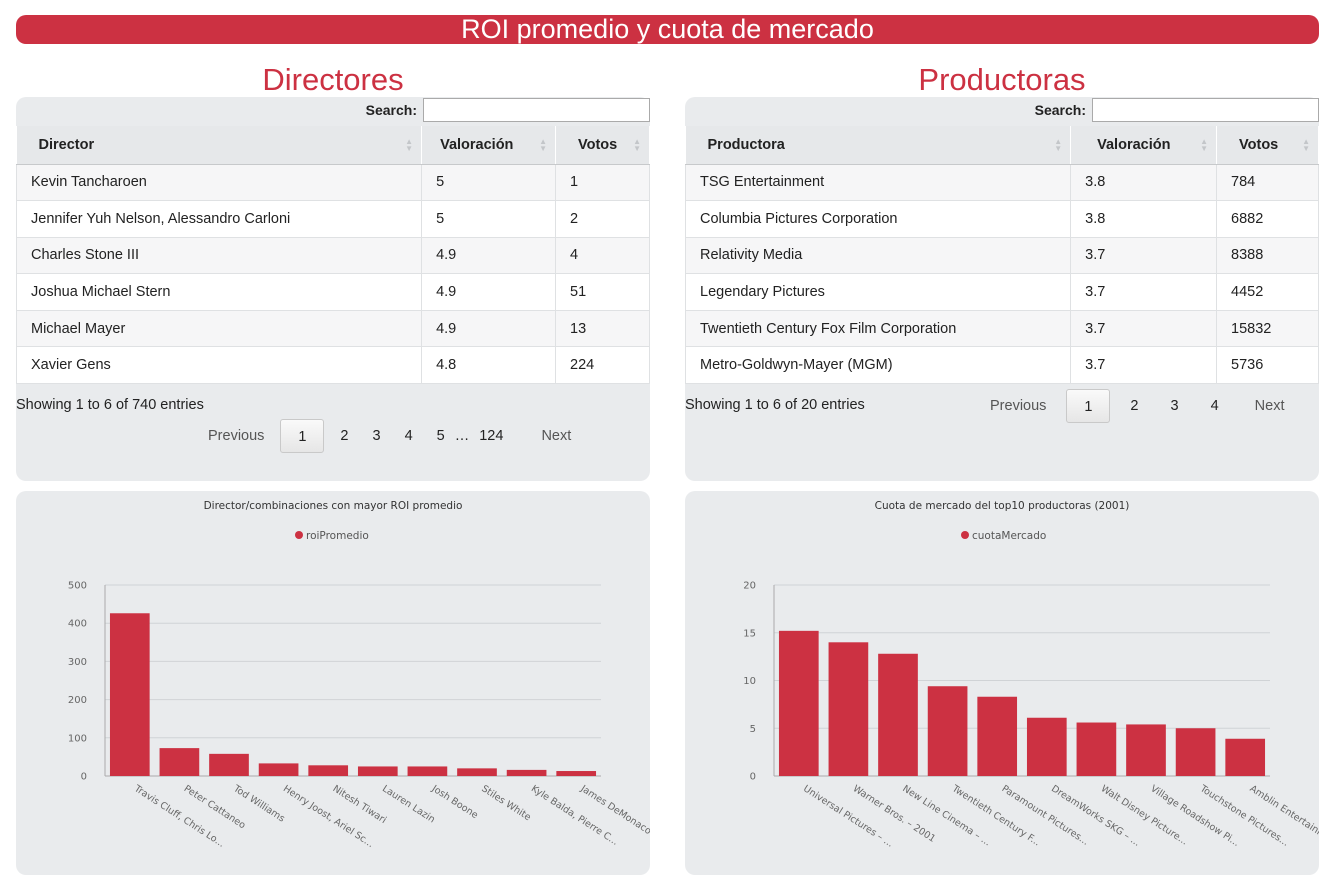 The width and height of the screenshot is (1335, 888). I want to click on productoras-pagination: Previous 1 2 3 4 Next, so click(1137, 406).